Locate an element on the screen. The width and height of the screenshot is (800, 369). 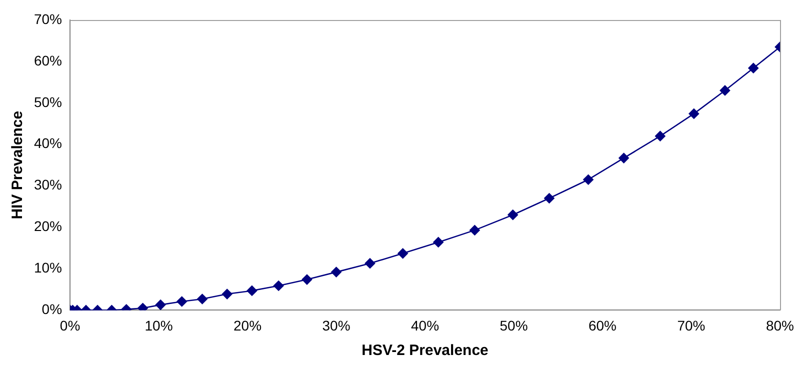
y-tick-label: 30% is located at coordinates (48, 184).